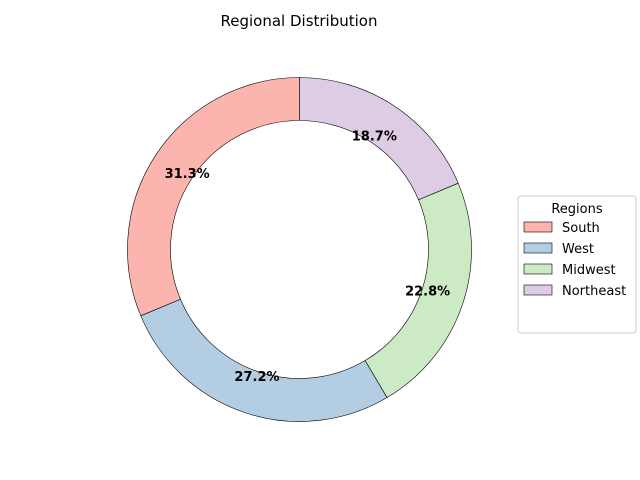  I want to click on pct-label-northeast: 18.7%, so click(374, 137).